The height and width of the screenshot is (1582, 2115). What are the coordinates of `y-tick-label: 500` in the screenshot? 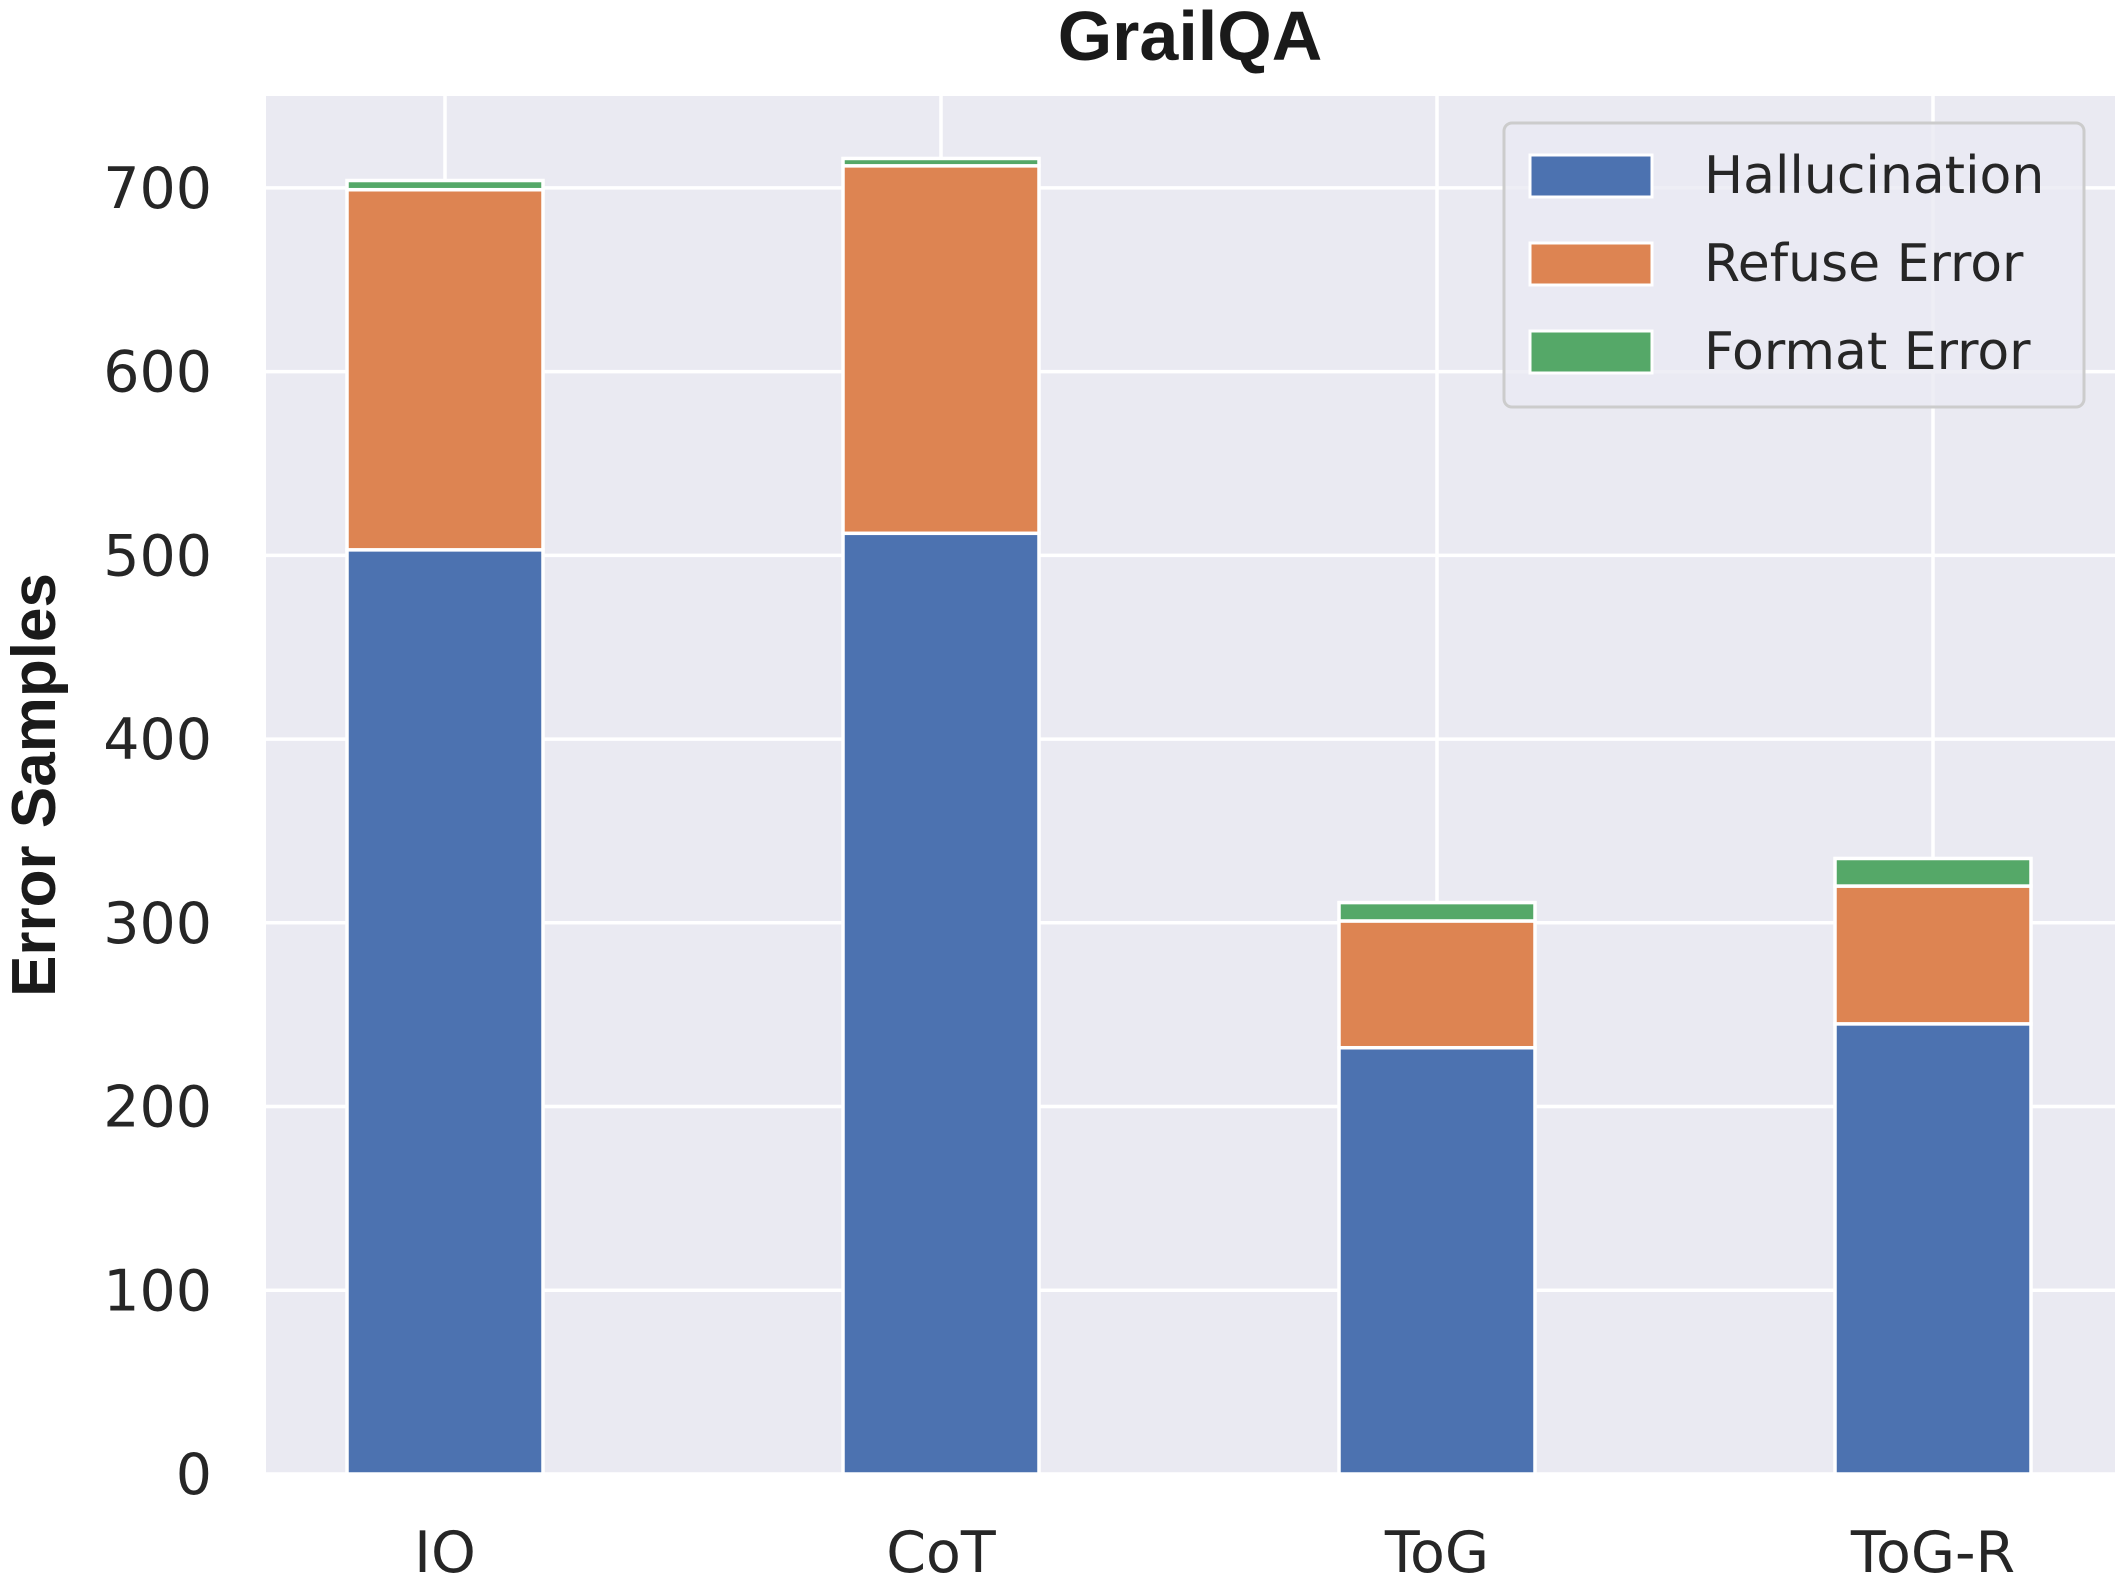 It's located at (157, 556).